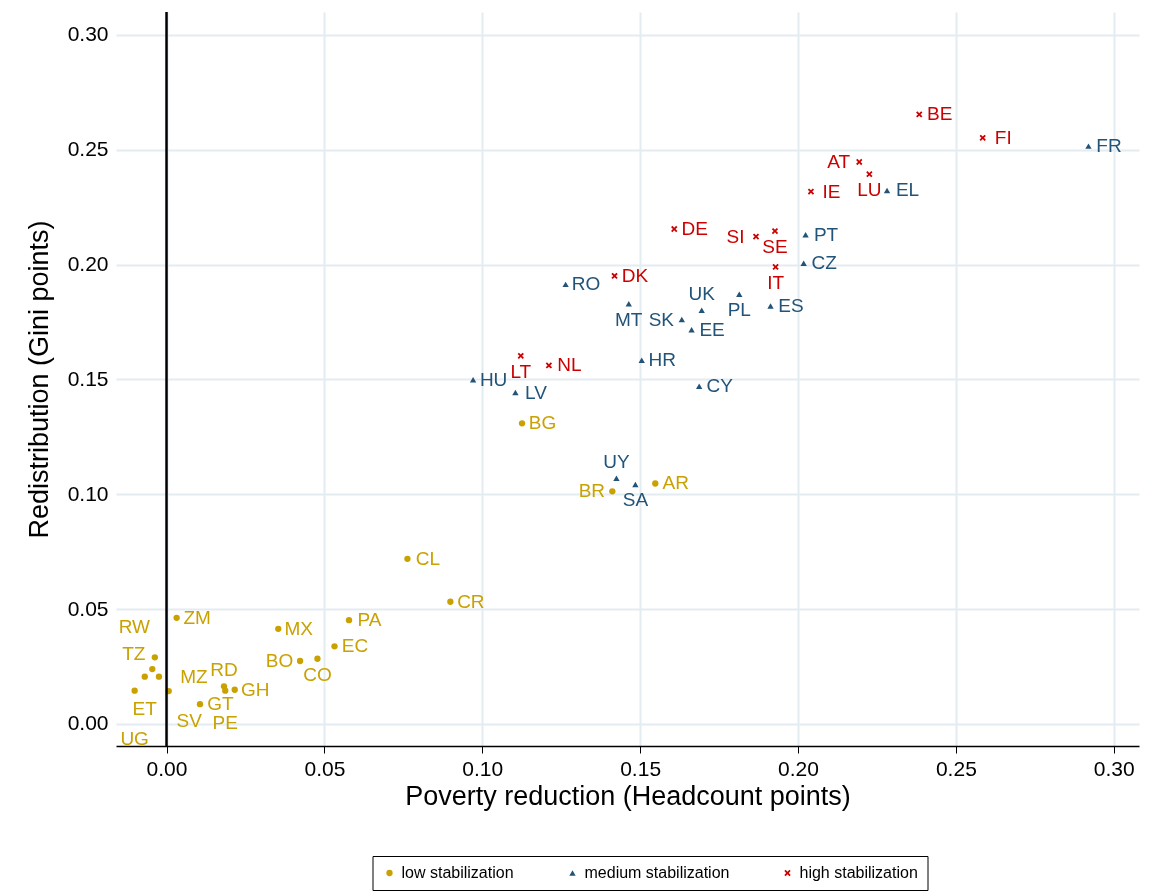 The image size is (1153, 892). I want to click on data-label: AT, so click(839, 161).